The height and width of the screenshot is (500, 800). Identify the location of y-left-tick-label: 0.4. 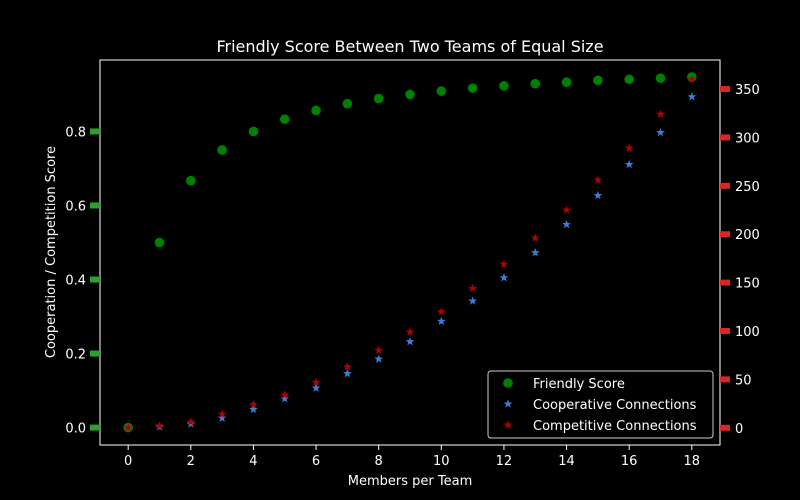
(75, 281).